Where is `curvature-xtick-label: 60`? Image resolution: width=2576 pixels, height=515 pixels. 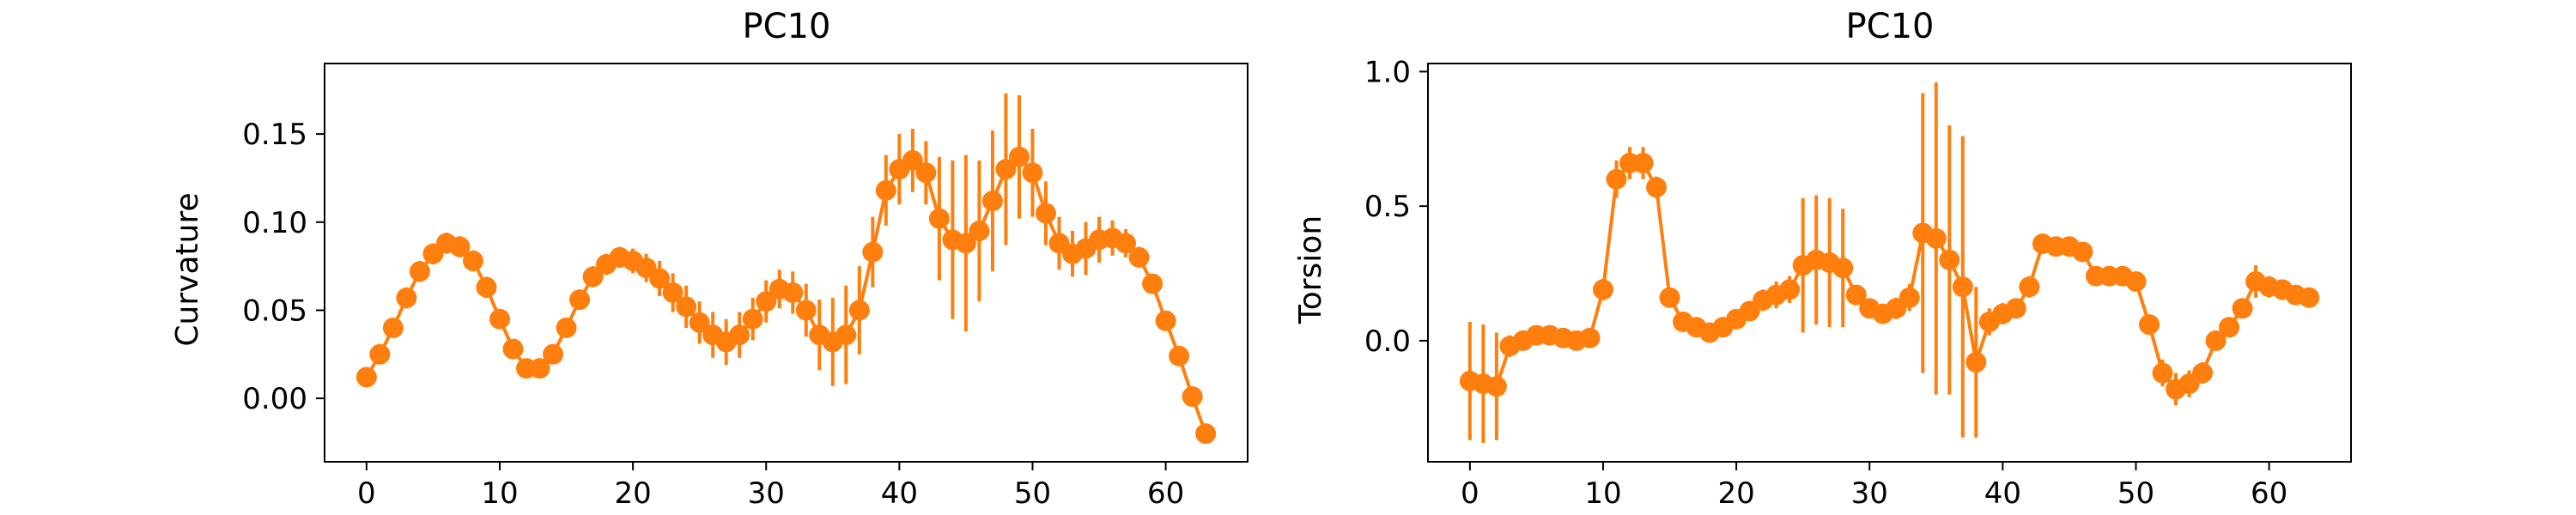
curvature-xtick-label: 60 is located at coordinates (1166, 493).